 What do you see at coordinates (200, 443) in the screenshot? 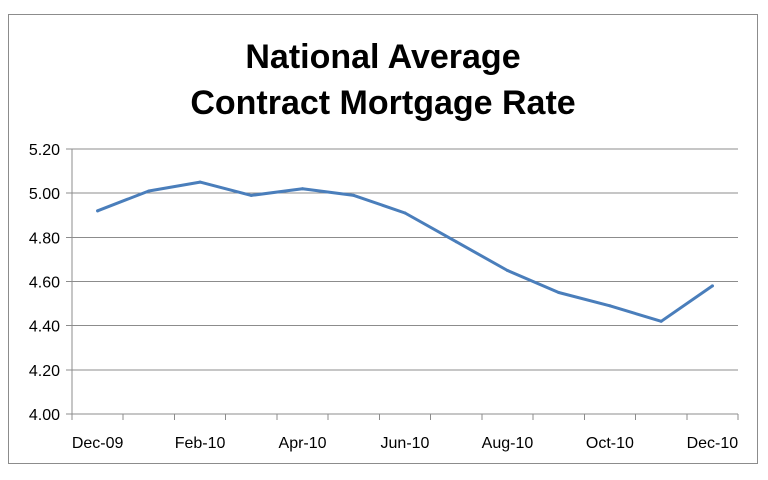
I see `x-tick-label: Feb-10` at bounding box center [200, 443].